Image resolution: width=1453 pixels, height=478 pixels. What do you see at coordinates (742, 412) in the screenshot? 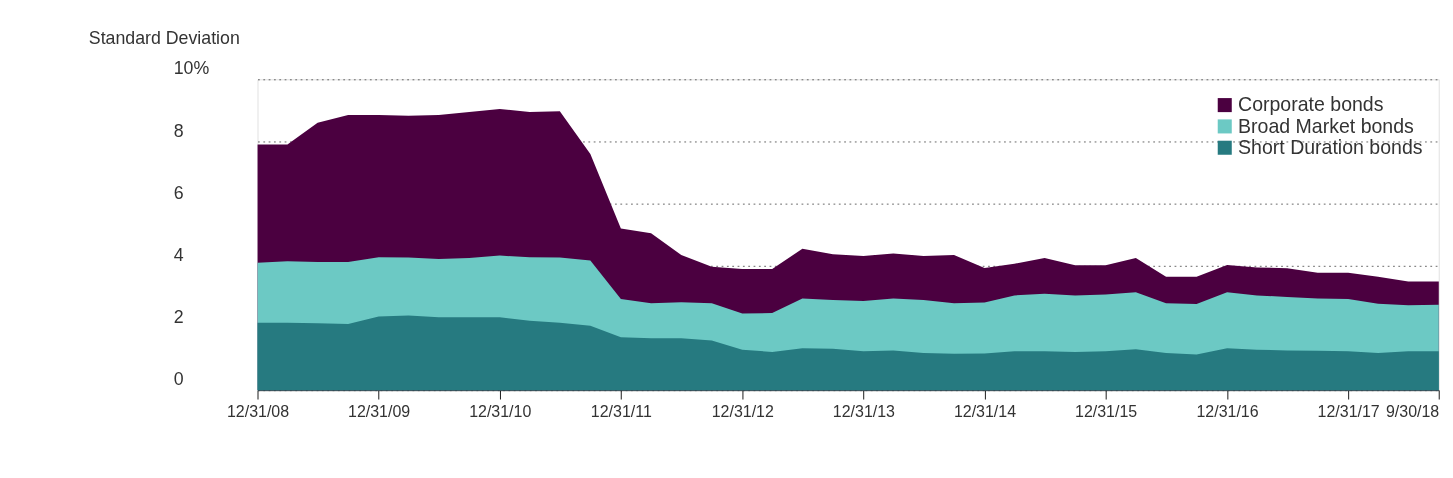
I see `x-tick-label: 12/31/12` at bounding box center [742, 412].